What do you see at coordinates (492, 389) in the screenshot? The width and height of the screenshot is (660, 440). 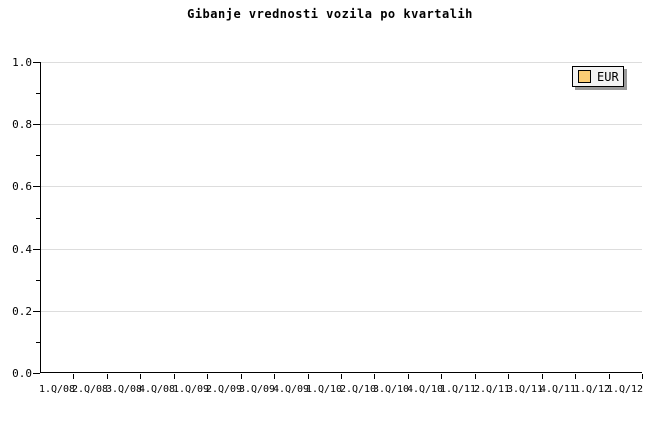 I see `x-axis-label: 2.Q/11` at bounding box center [492, 389].